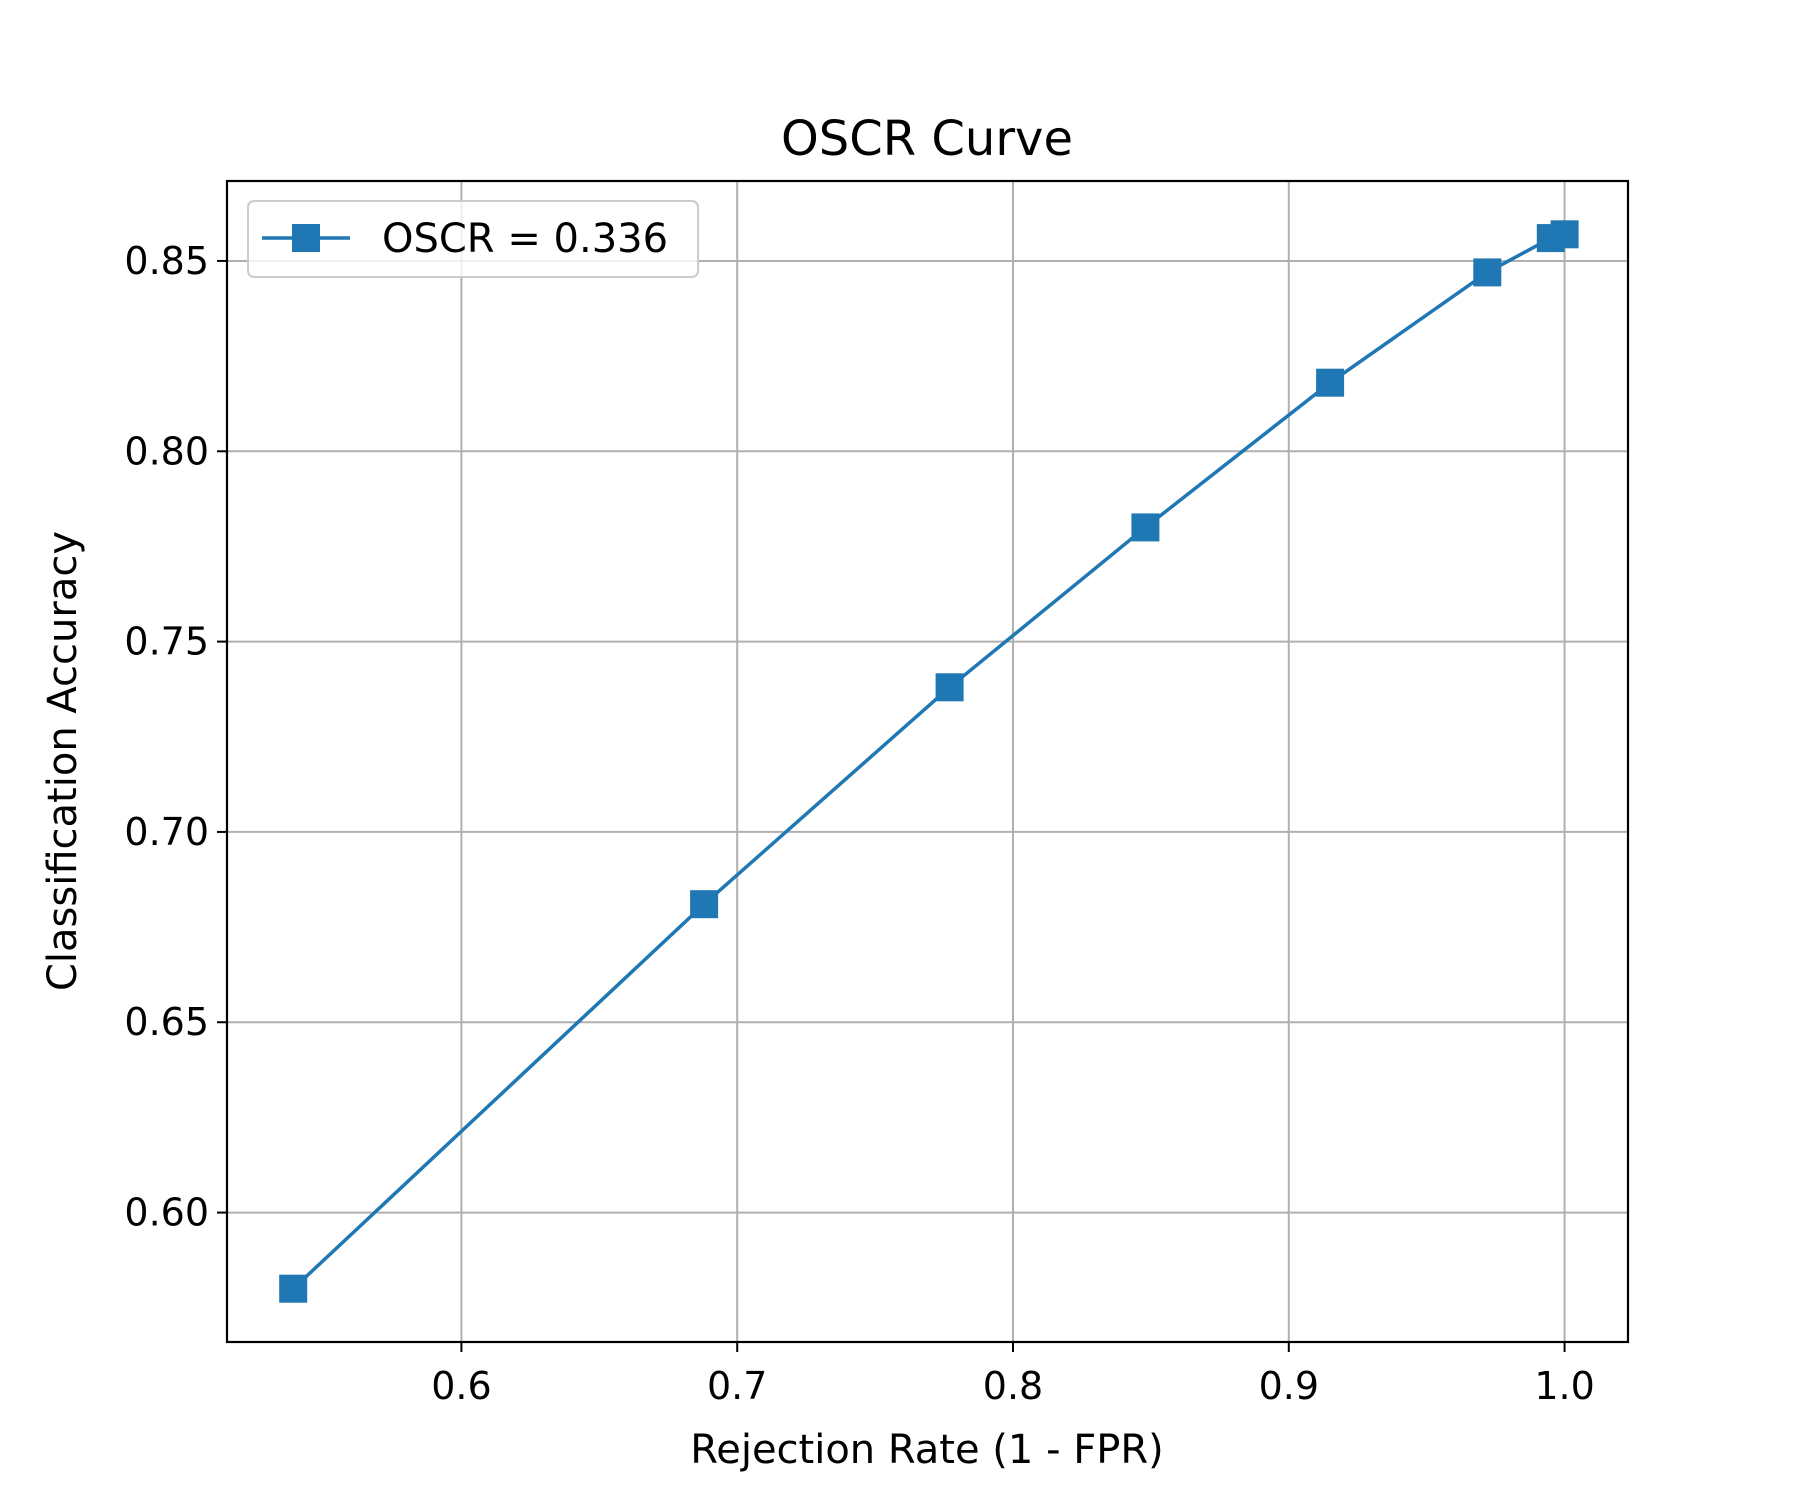 Image resolution: width=1800 pixels, height=1500 pixels. I want to click on y-tick-label: 0.60, so click(166, 1213).